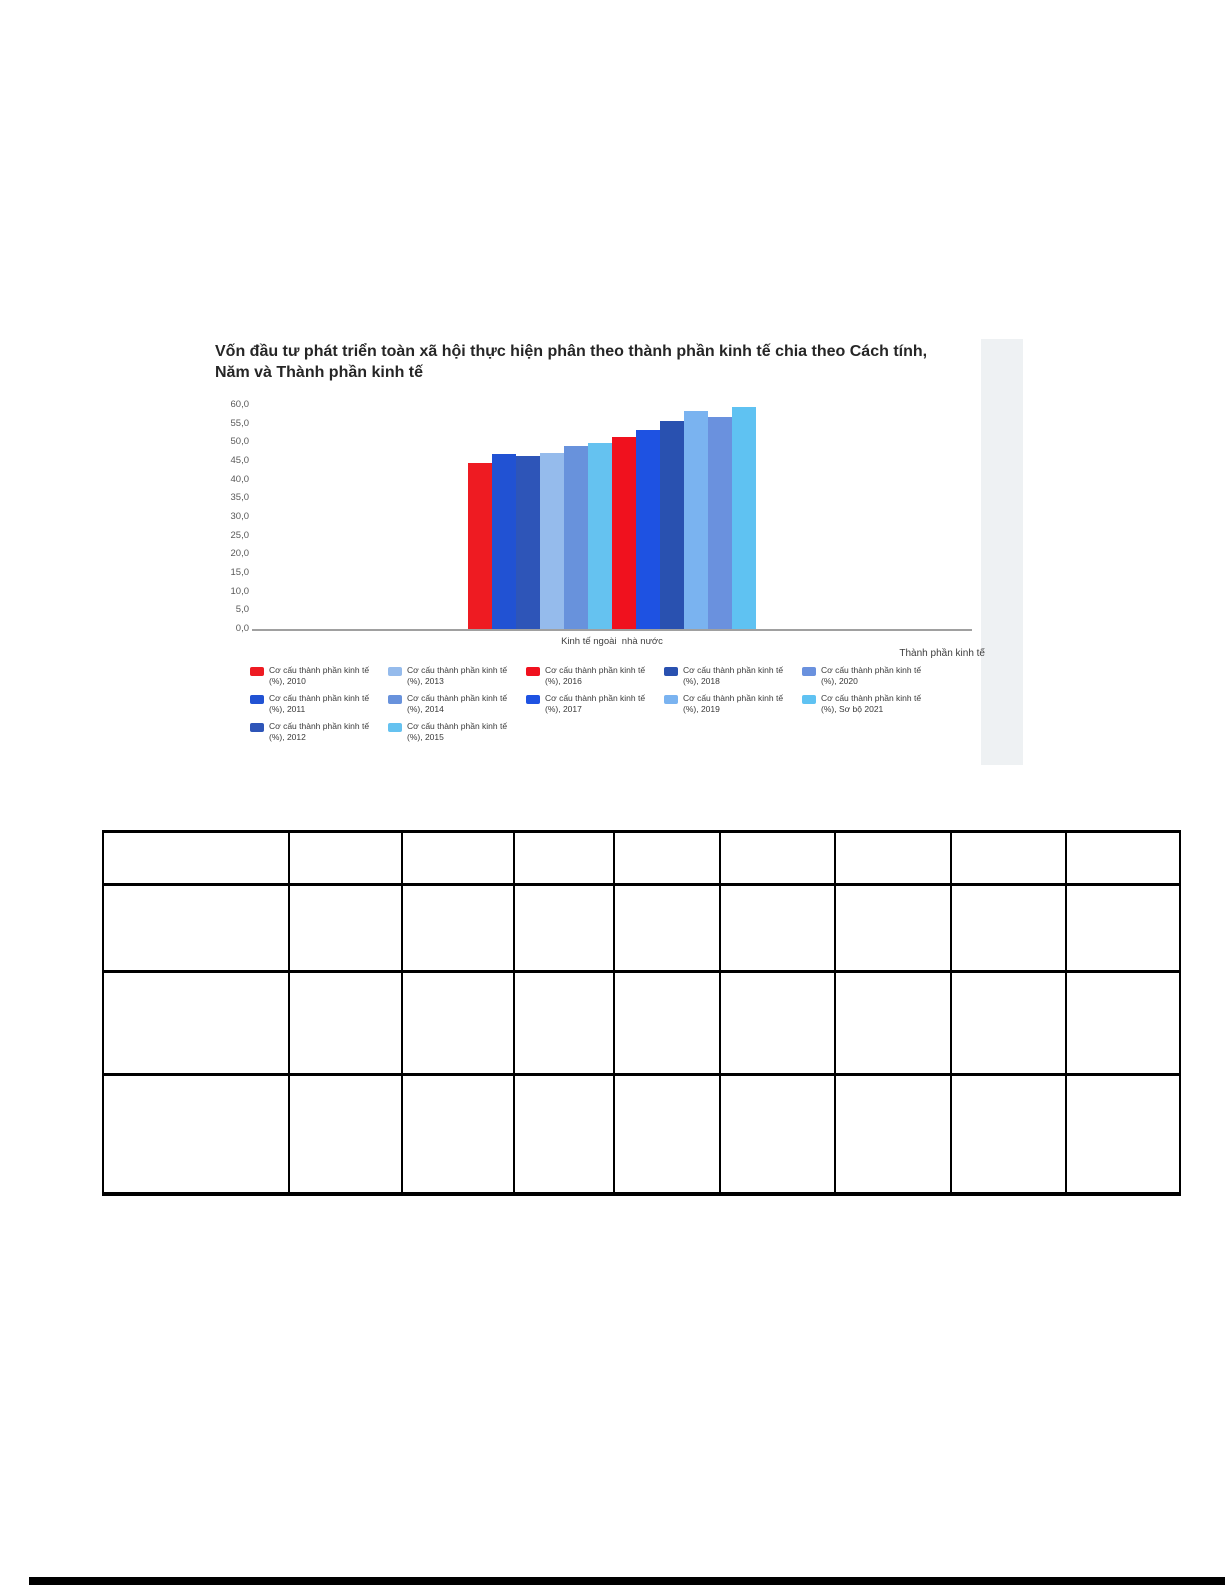  Describe the element at coordinates (576, 537) in the screenshot. I see `bar-2014` at that location.